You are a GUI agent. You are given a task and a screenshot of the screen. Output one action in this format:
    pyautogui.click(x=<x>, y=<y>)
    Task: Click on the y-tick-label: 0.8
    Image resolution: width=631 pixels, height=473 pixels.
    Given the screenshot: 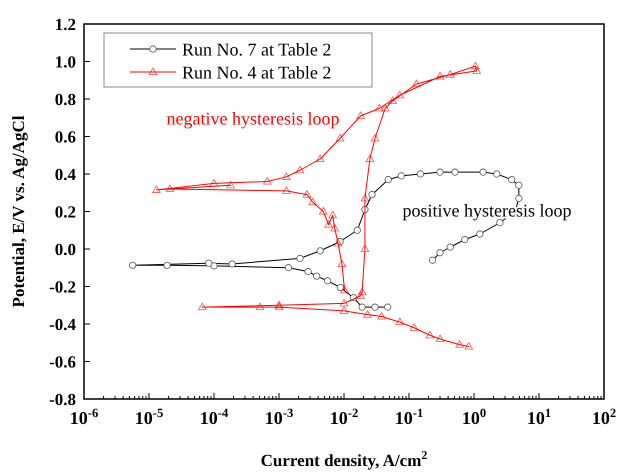 What is the action you would take?
    pyautogui.click(x=65, y=99)
    